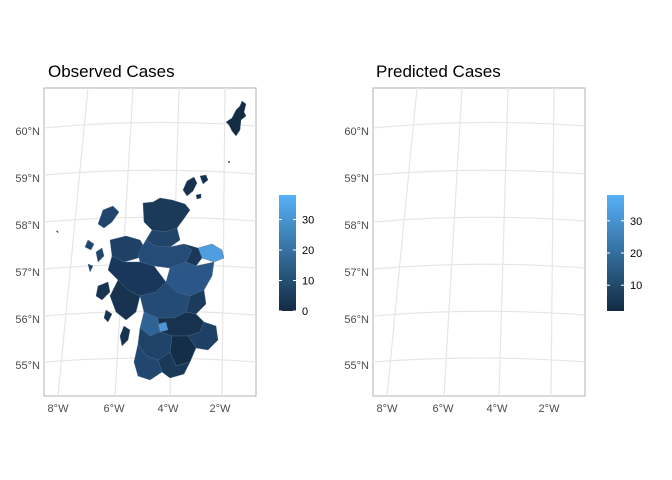 This screenshot has width=672, height=480. What do you see at coordinates (469, 409) in the screenshot?
I see `predicted-lon-labels: 8°W 6°W 4°W 2°W` at bounding box center [469, 409].